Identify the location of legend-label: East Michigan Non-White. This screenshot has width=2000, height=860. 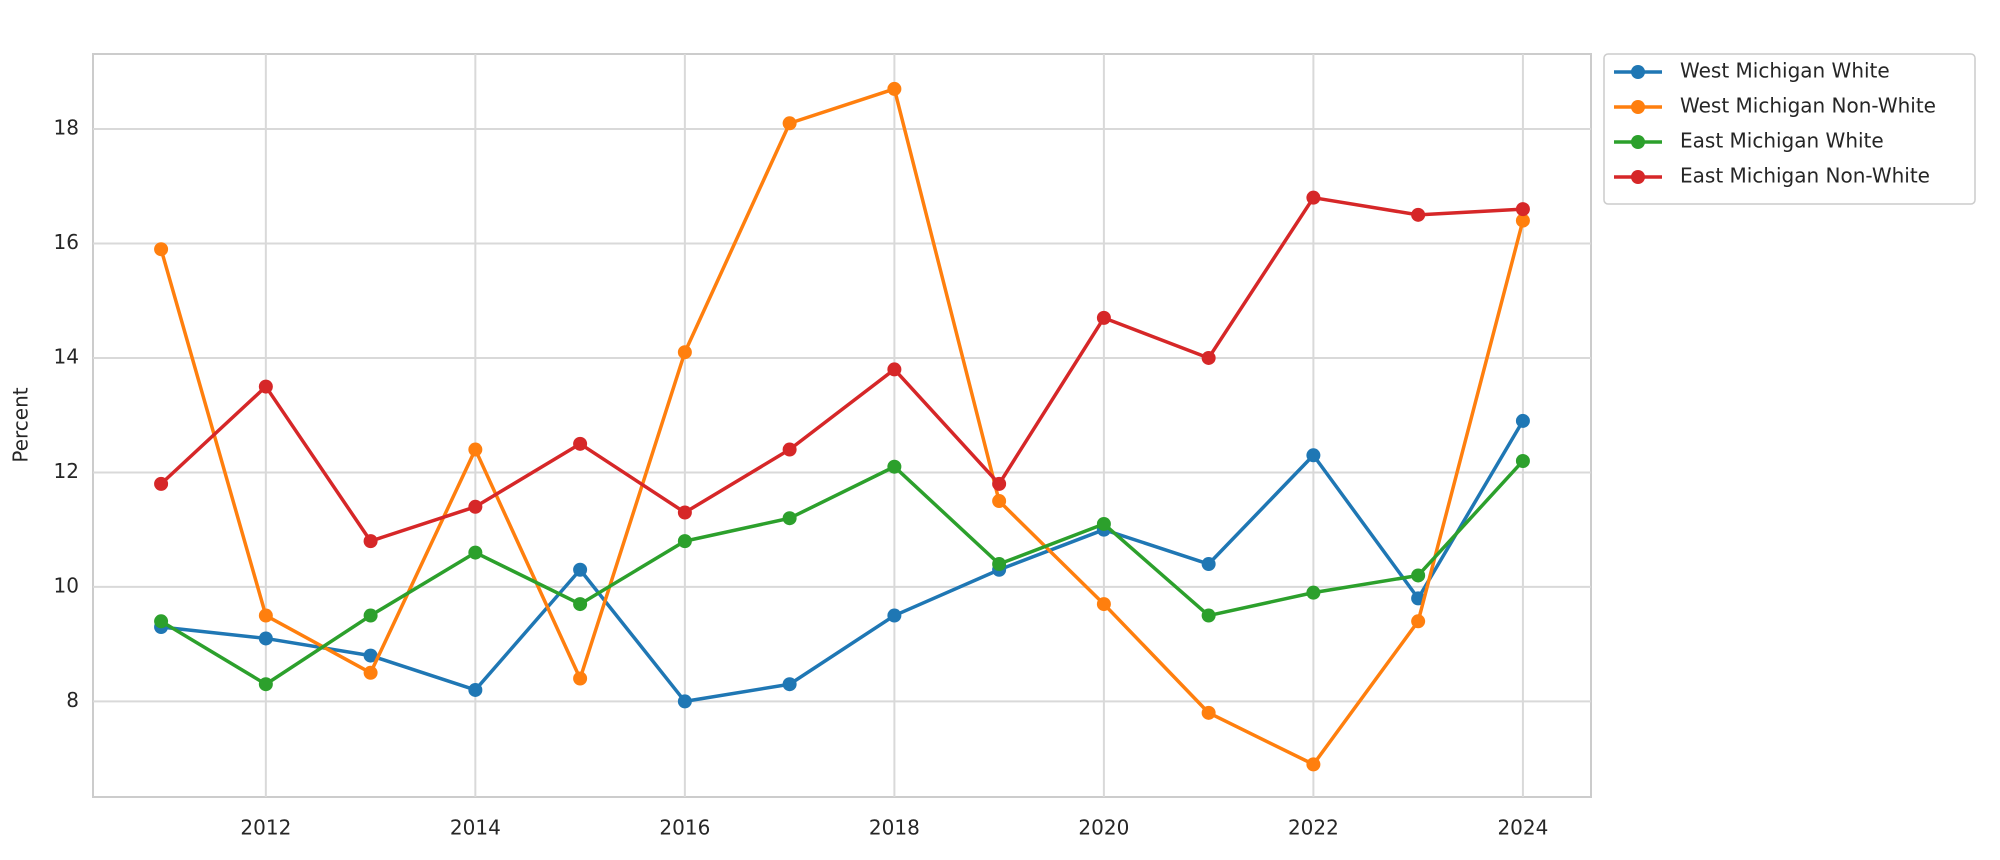
(1805, 176).